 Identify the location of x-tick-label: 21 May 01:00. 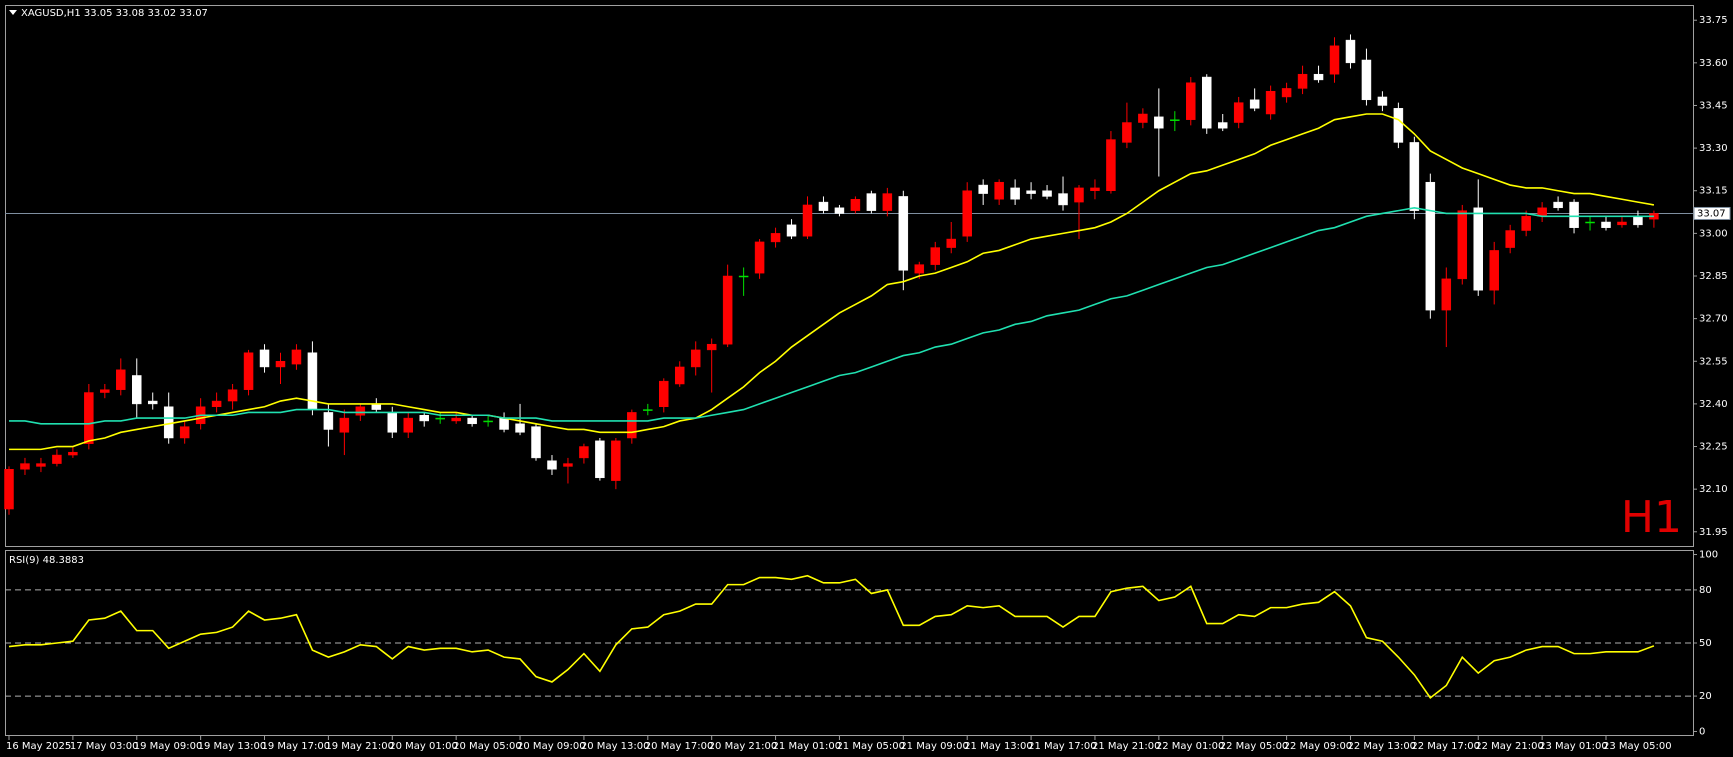
(807, 746).